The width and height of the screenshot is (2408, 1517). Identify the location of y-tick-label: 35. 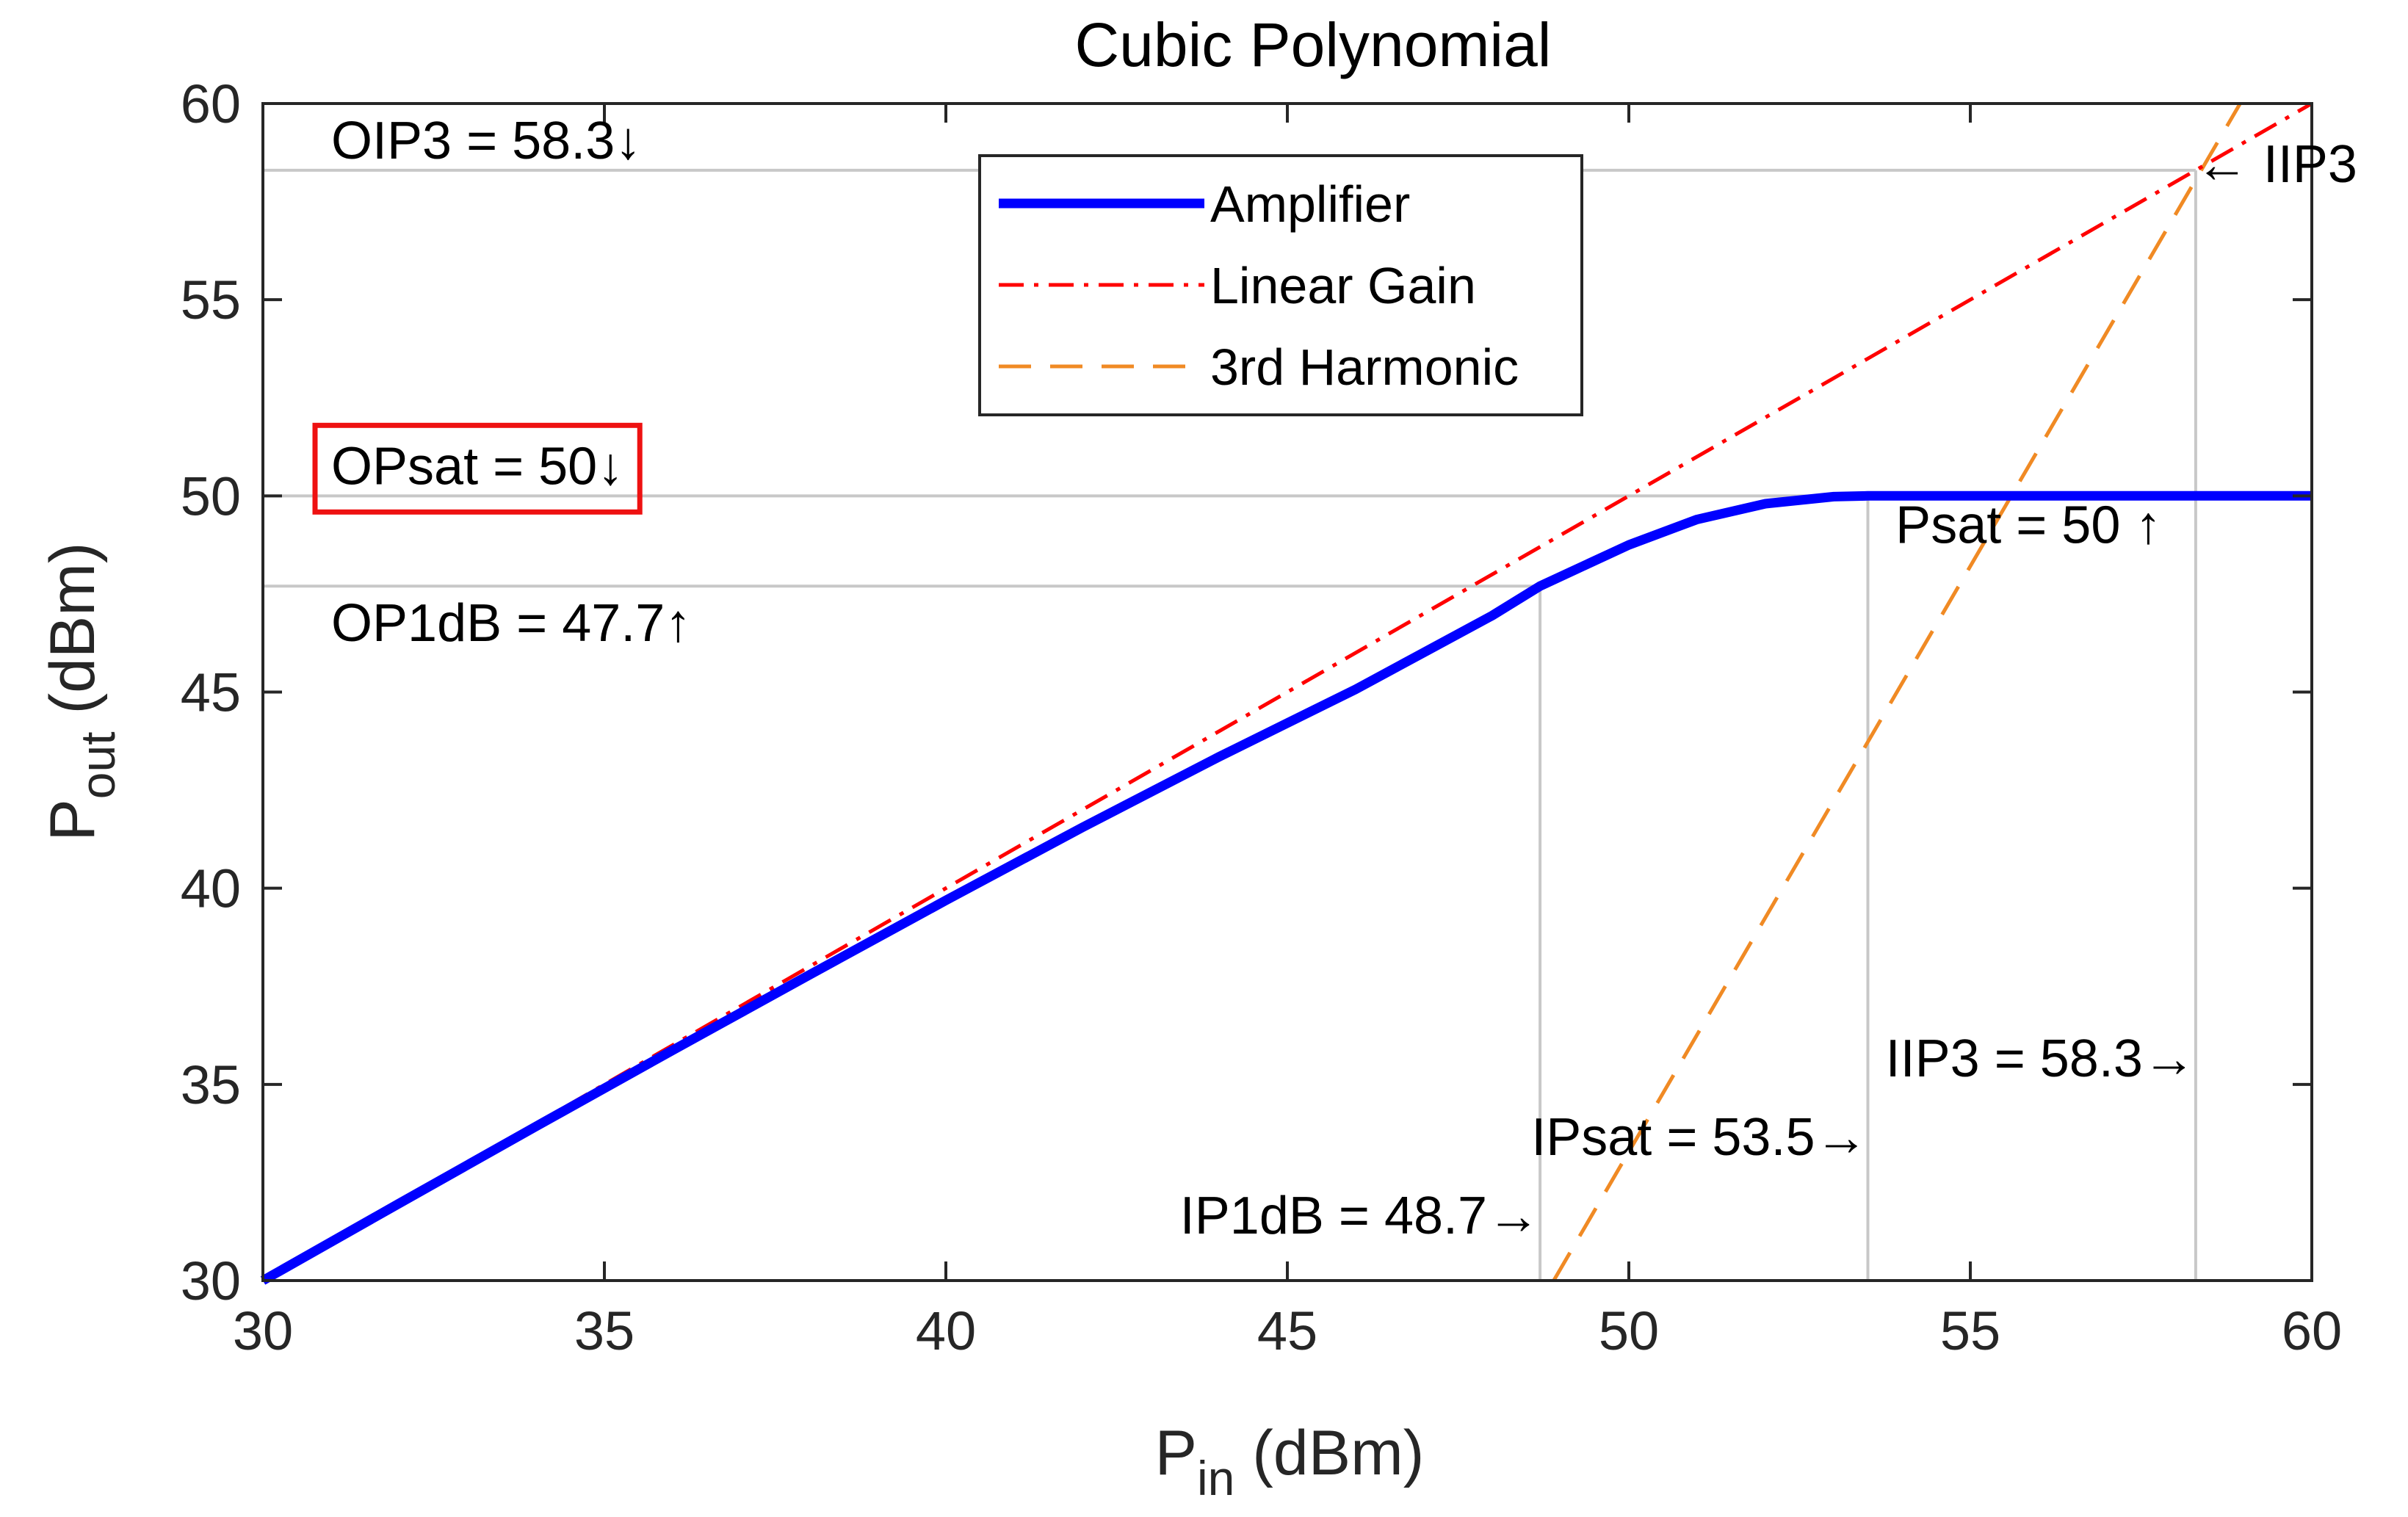
(211, 1084).